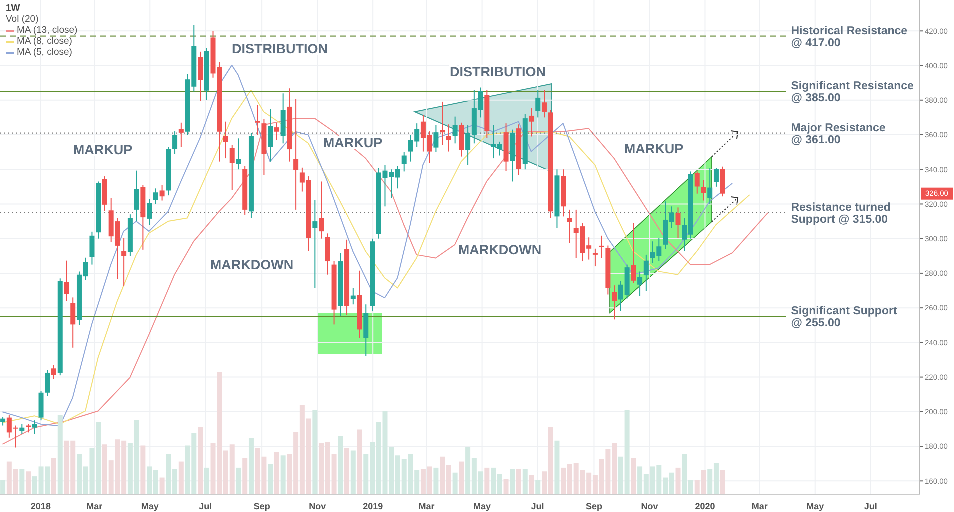  I want to click on legend-label: MA (5, close), so click(44, 52).